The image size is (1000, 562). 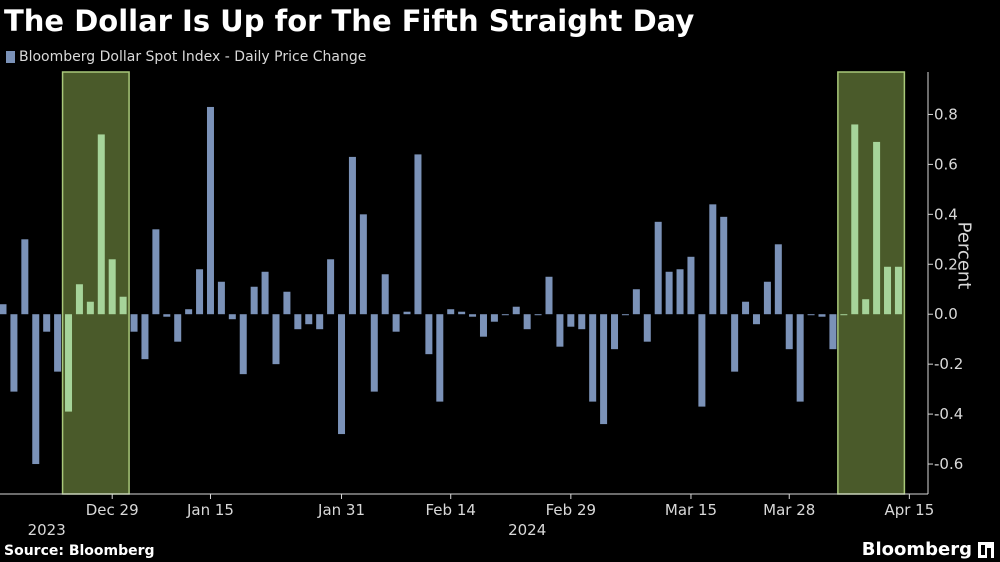 What do you see at coordinates (909, 510) in the screenshot?
I see `x-tick-label: Apr 15` at bounding box center [909, 510].